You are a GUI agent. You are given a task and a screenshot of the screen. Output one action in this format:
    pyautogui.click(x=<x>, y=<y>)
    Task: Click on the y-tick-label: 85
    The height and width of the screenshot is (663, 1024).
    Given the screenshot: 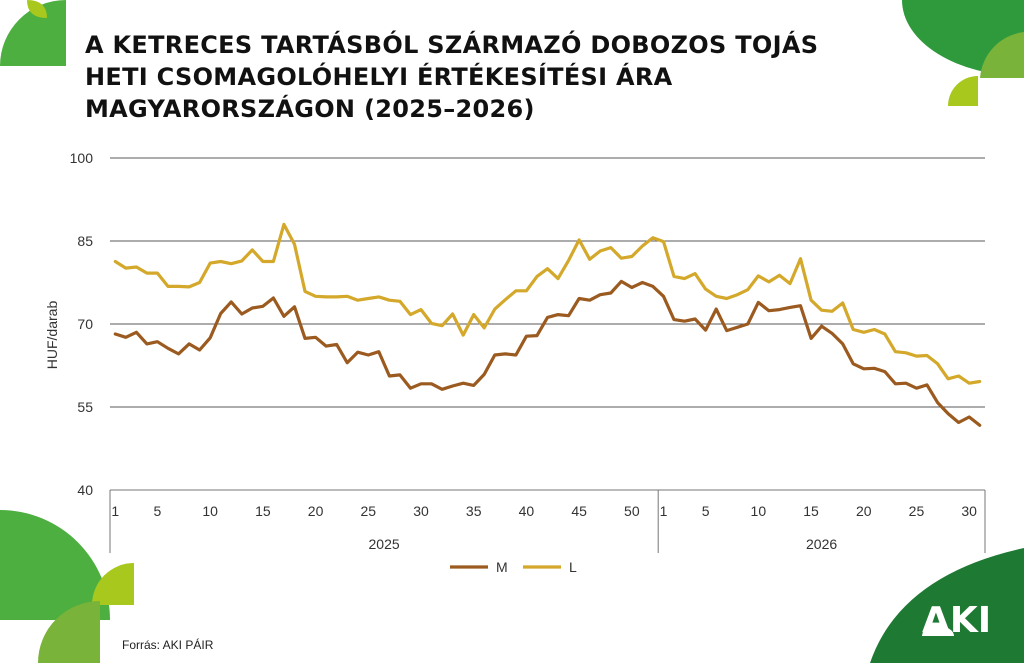 What is the action you would take?
    pyautogui.click(x=85, y=241)
    